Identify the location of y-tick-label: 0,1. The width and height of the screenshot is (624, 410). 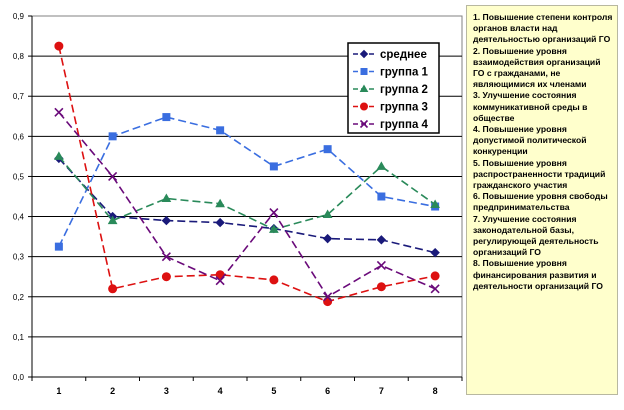
(19, 337).